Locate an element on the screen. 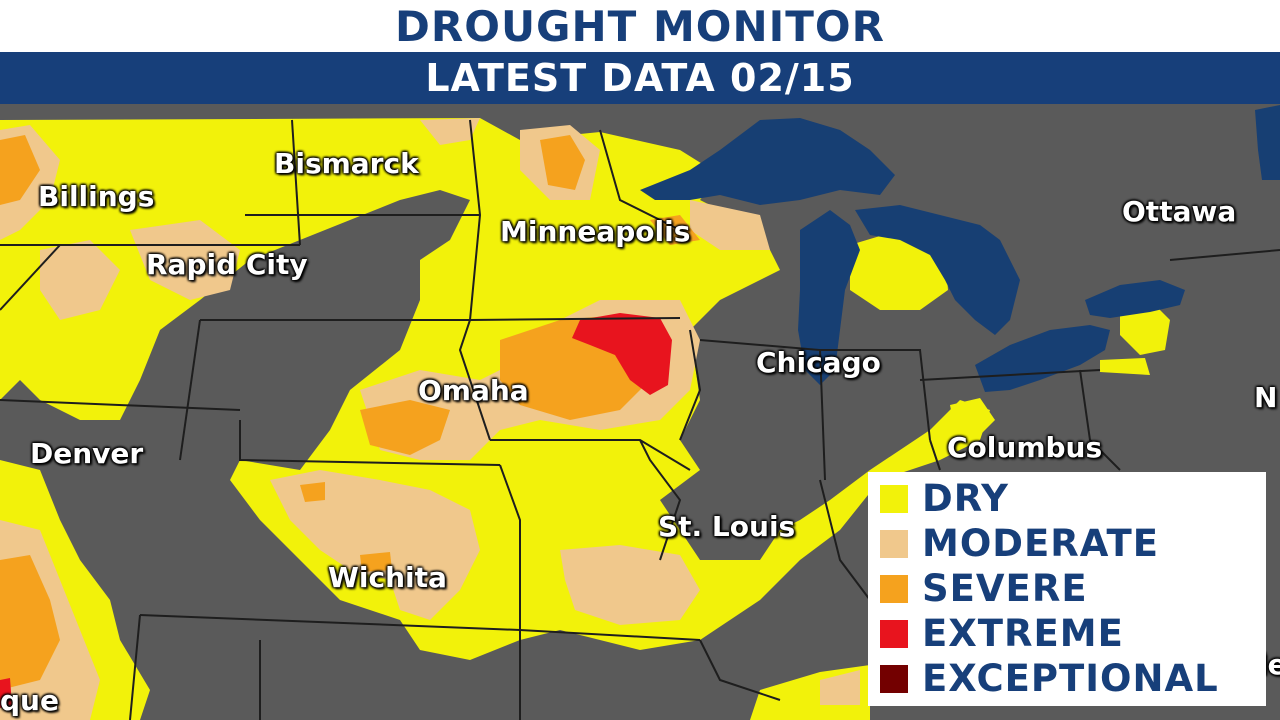 This screenshot has width=1280, height=720. city-label-ottawa: Ottawa is located at coordinates (1179, 211).